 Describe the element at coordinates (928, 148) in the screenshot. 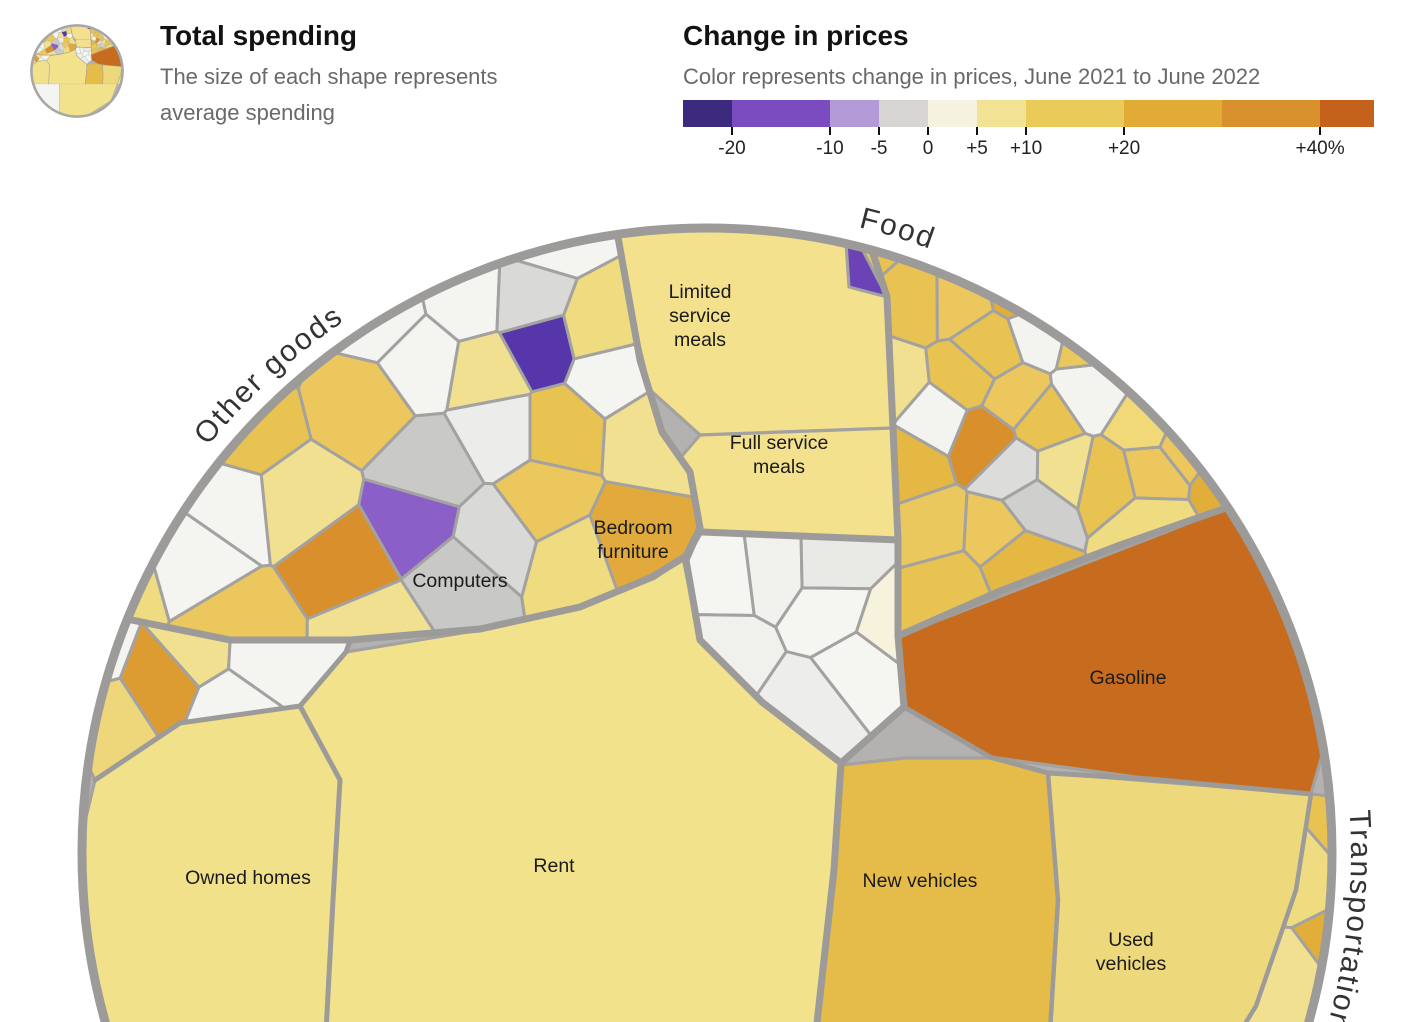

I see `scale-tick-label: 0` at that location.